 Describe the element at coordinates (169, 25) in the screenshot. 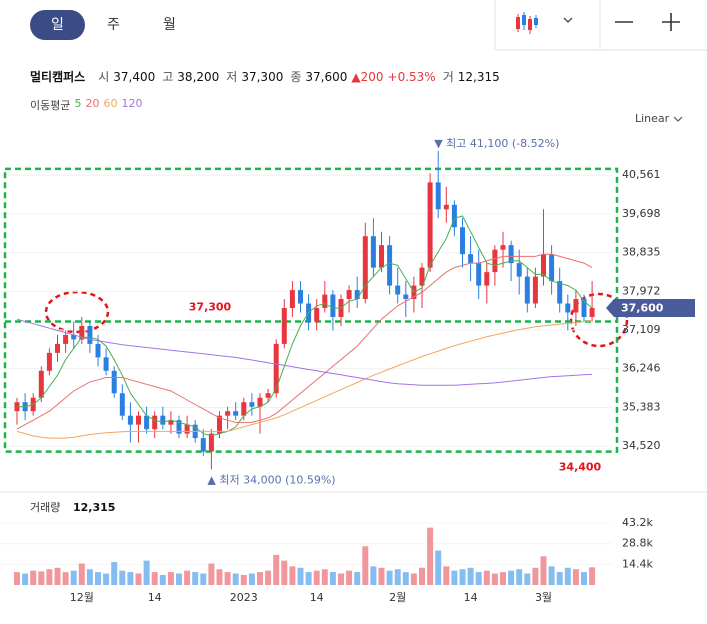

I see `period-tab: 월` at that location.